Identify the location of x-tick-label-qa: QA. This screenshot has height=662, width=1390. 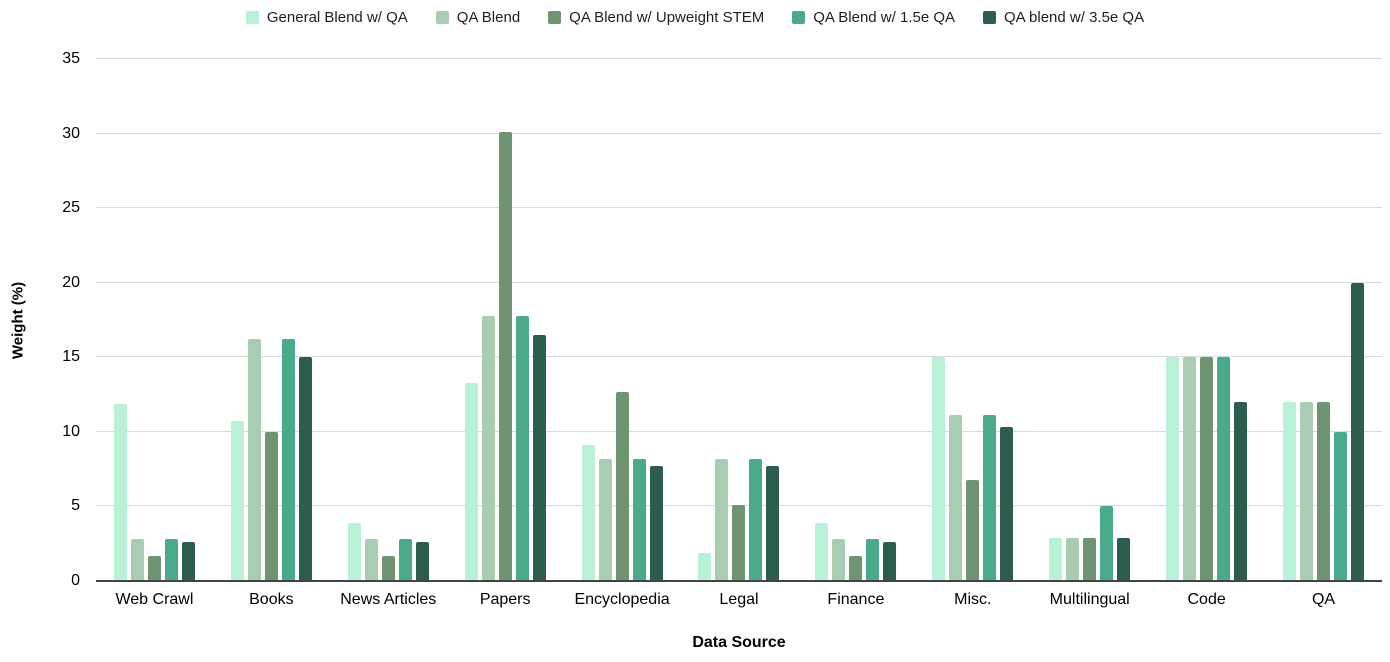
(1323, 599).